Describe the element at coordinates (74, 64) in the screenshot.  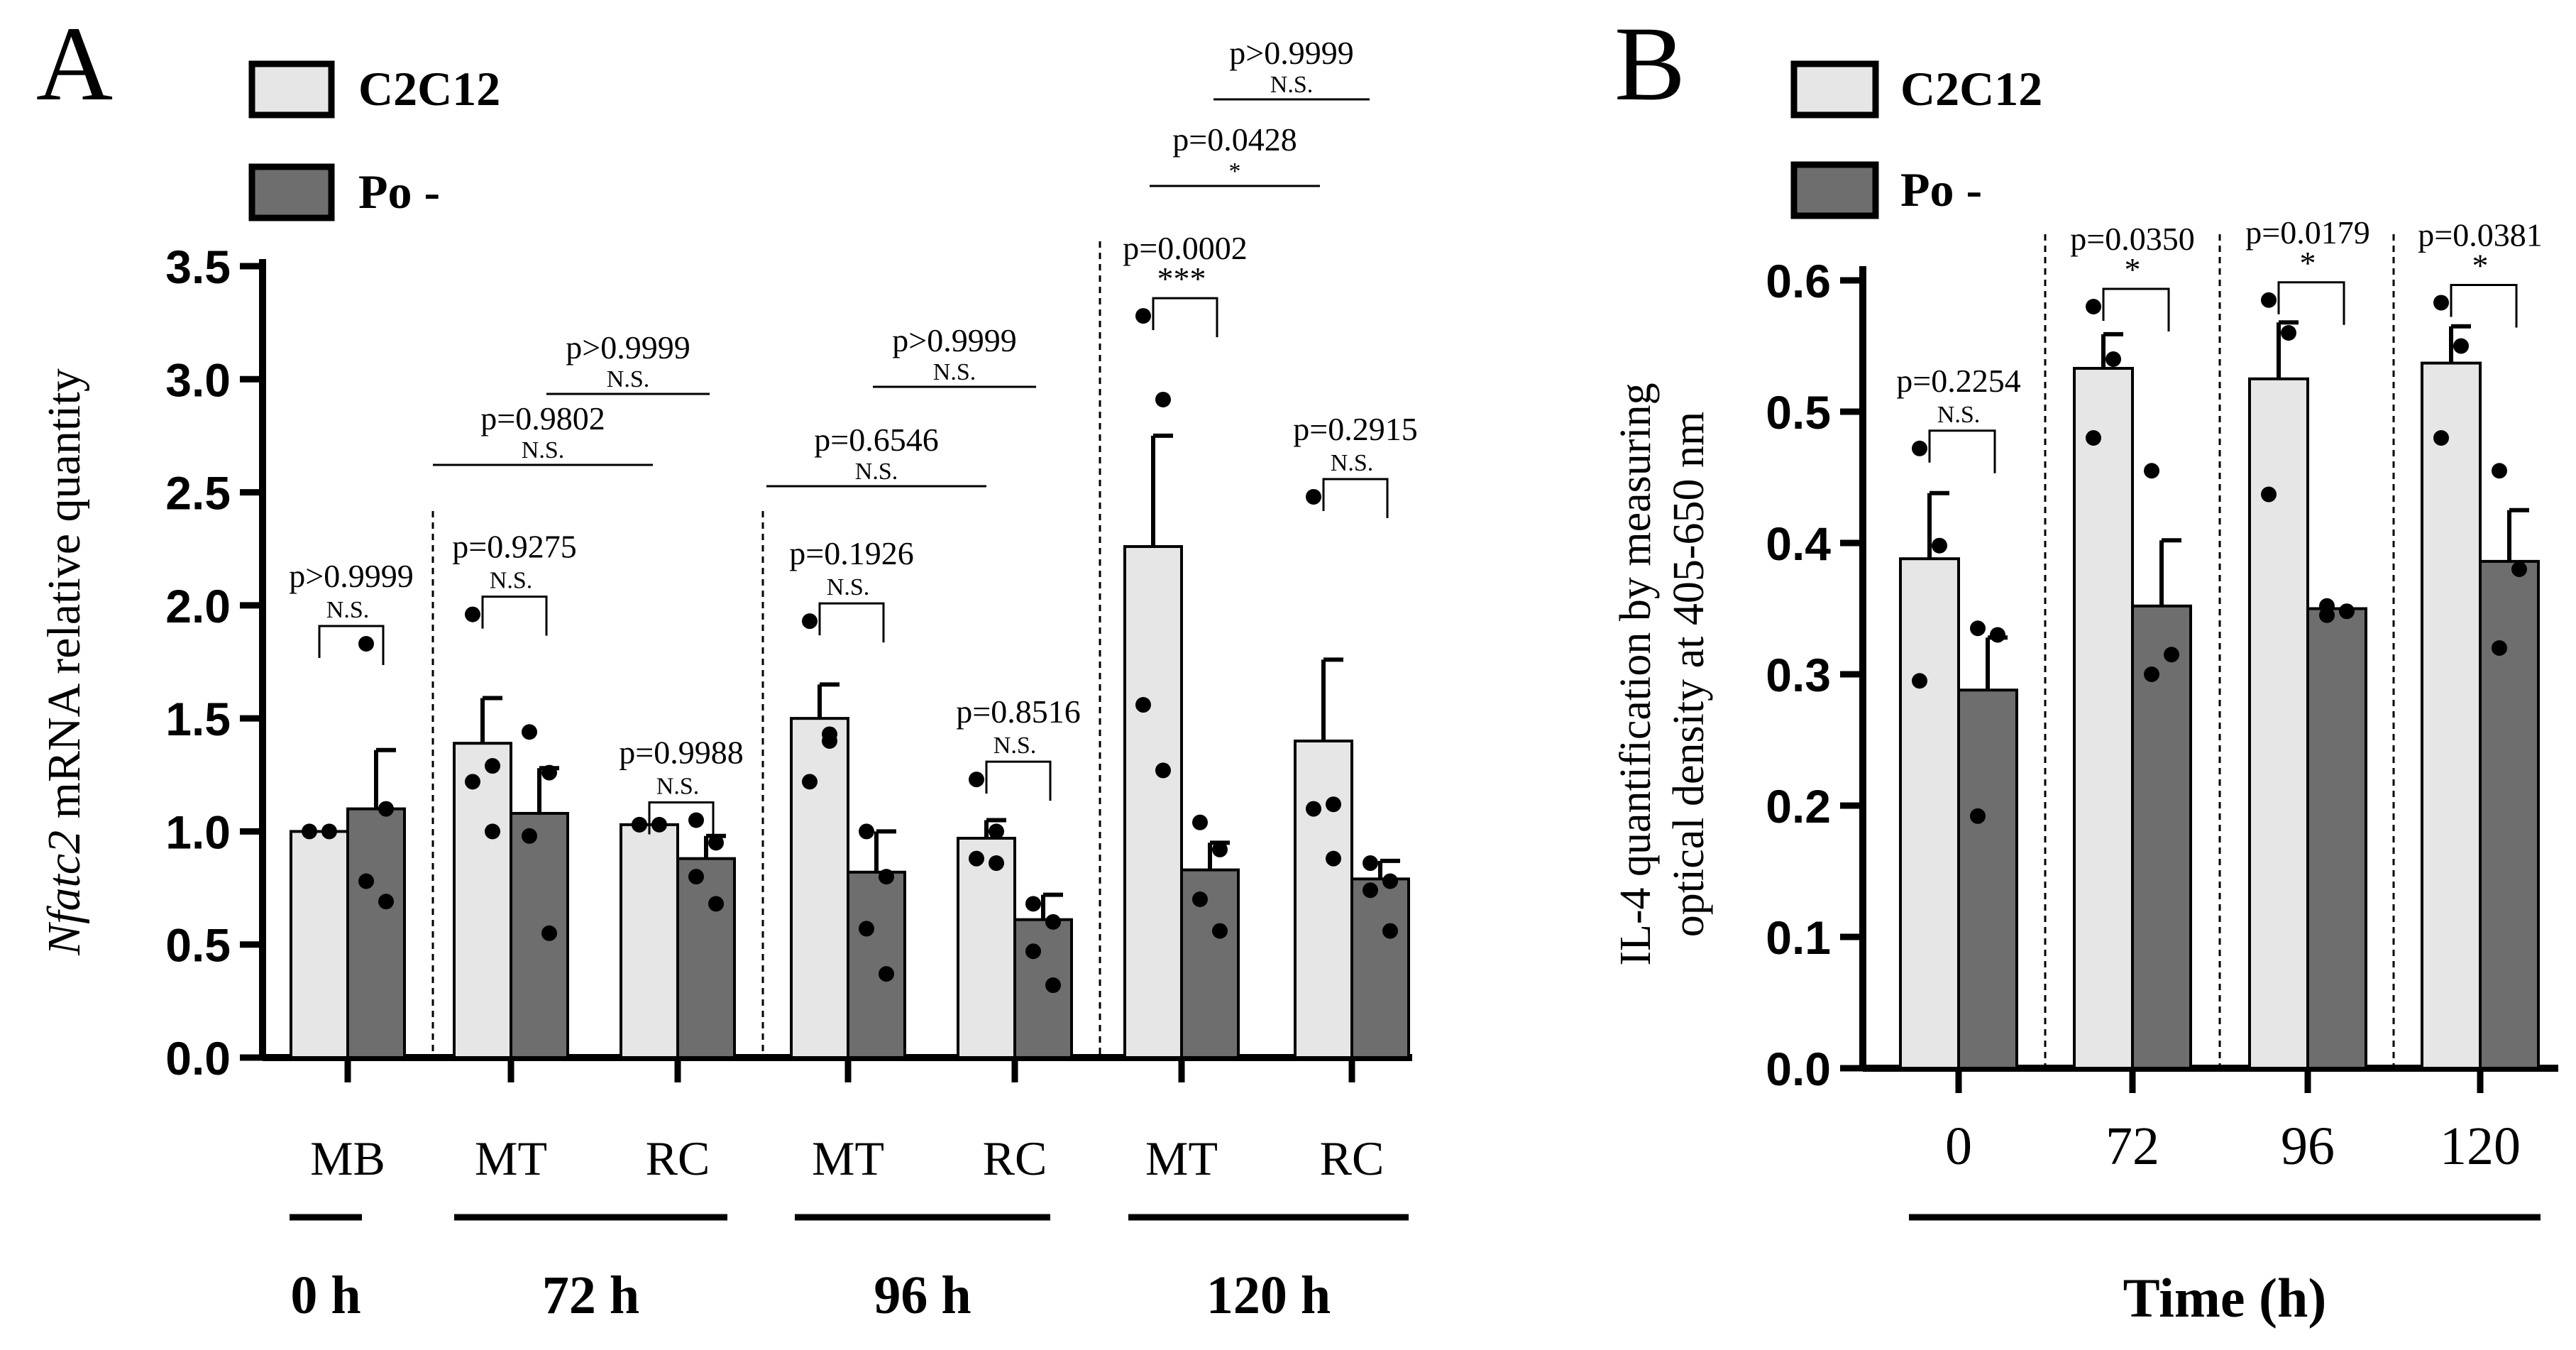
I see `panel-label-a: A` at that location.